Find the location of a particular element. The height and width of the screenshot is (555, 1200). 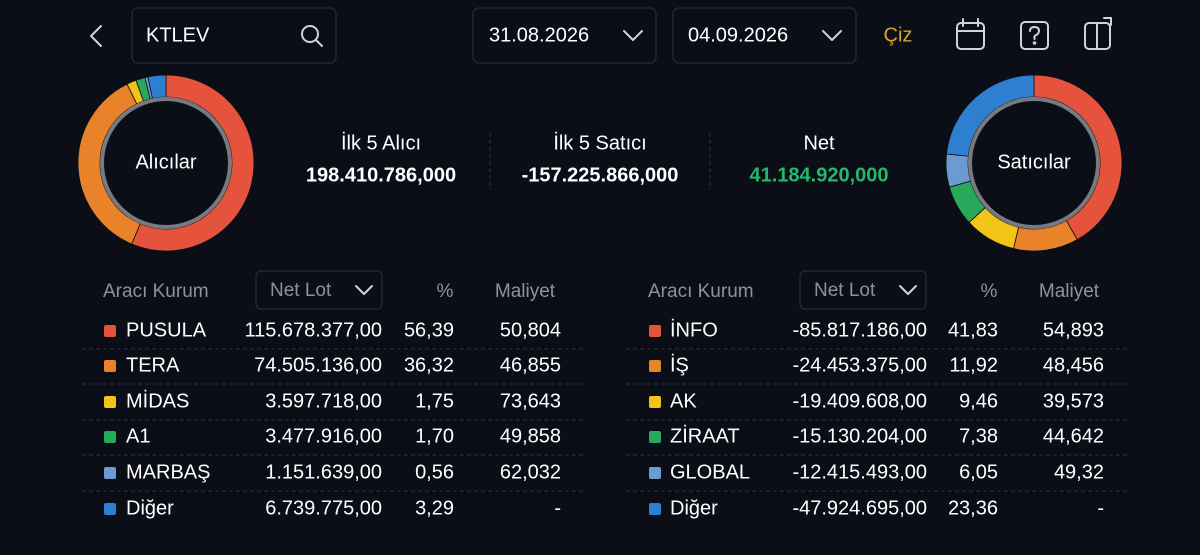

broker-name: GLOBAL is located at coordinates (710, 472).